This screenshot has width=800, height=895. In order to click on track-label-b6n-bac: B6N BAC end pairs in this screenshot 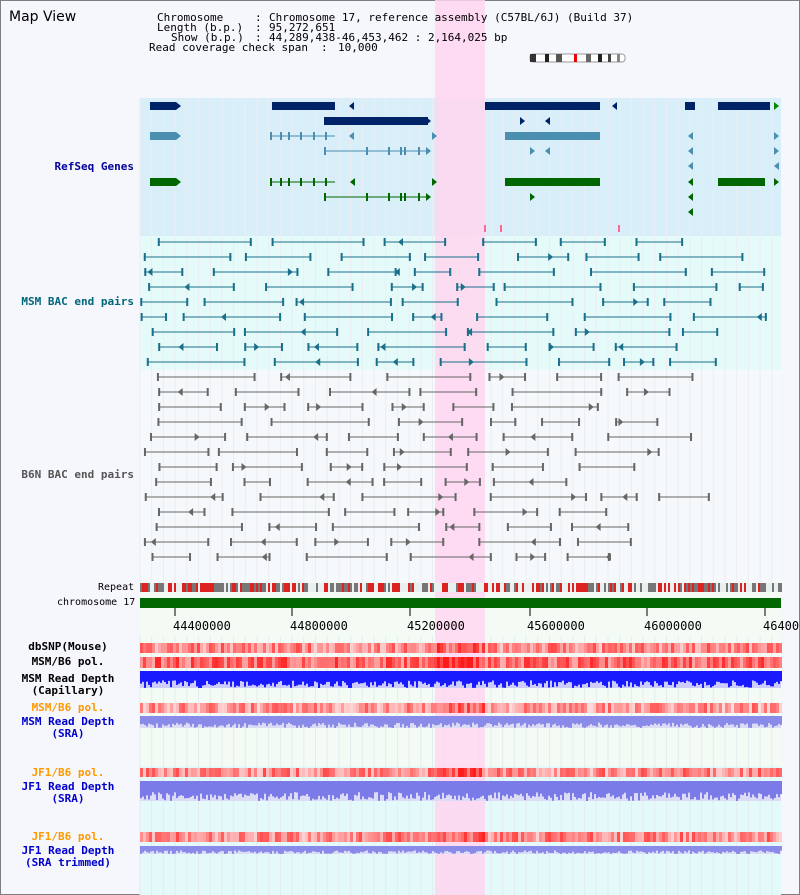, I will do `click(77, 474)`.